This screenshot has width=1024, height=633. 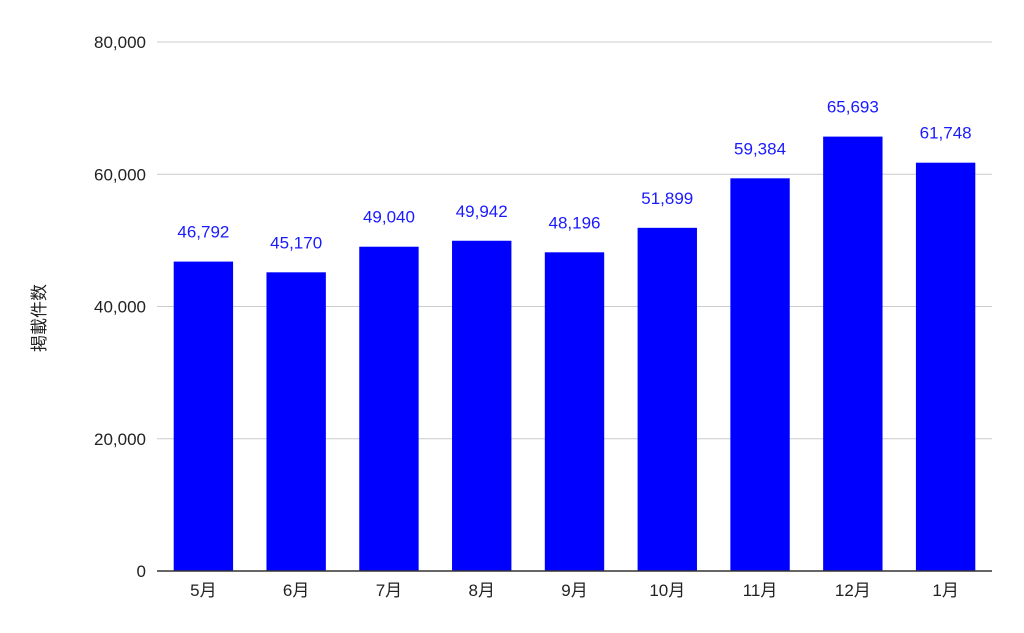 I want to click on y-tick-label: 60,000, so click(x=120, y=174).